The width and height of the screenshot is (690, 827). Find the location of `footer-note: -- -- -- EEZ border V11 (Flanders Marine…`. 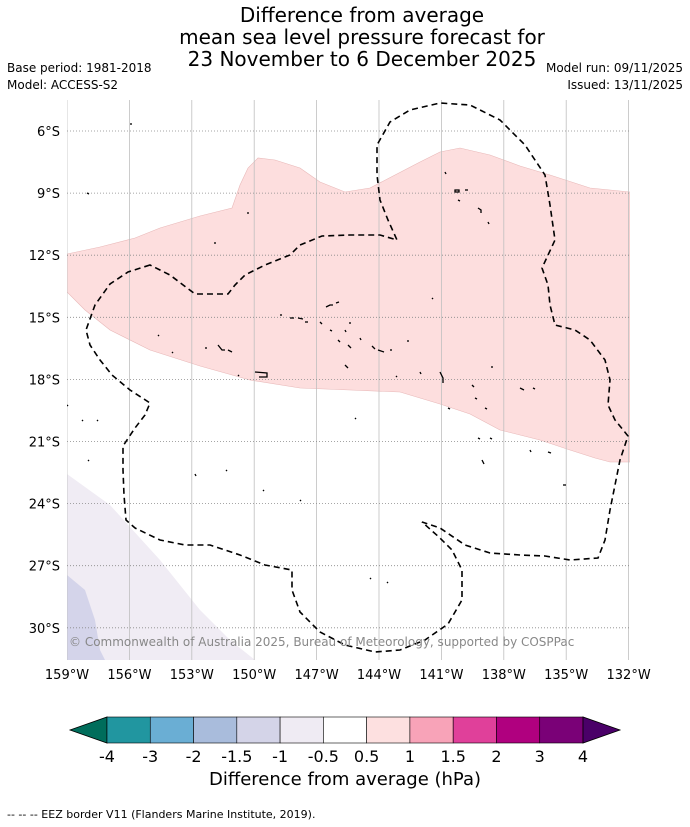

footer-note: -- -- -- EEZ border V11 (Flanders Marine… is located at coordinates (161, 814).